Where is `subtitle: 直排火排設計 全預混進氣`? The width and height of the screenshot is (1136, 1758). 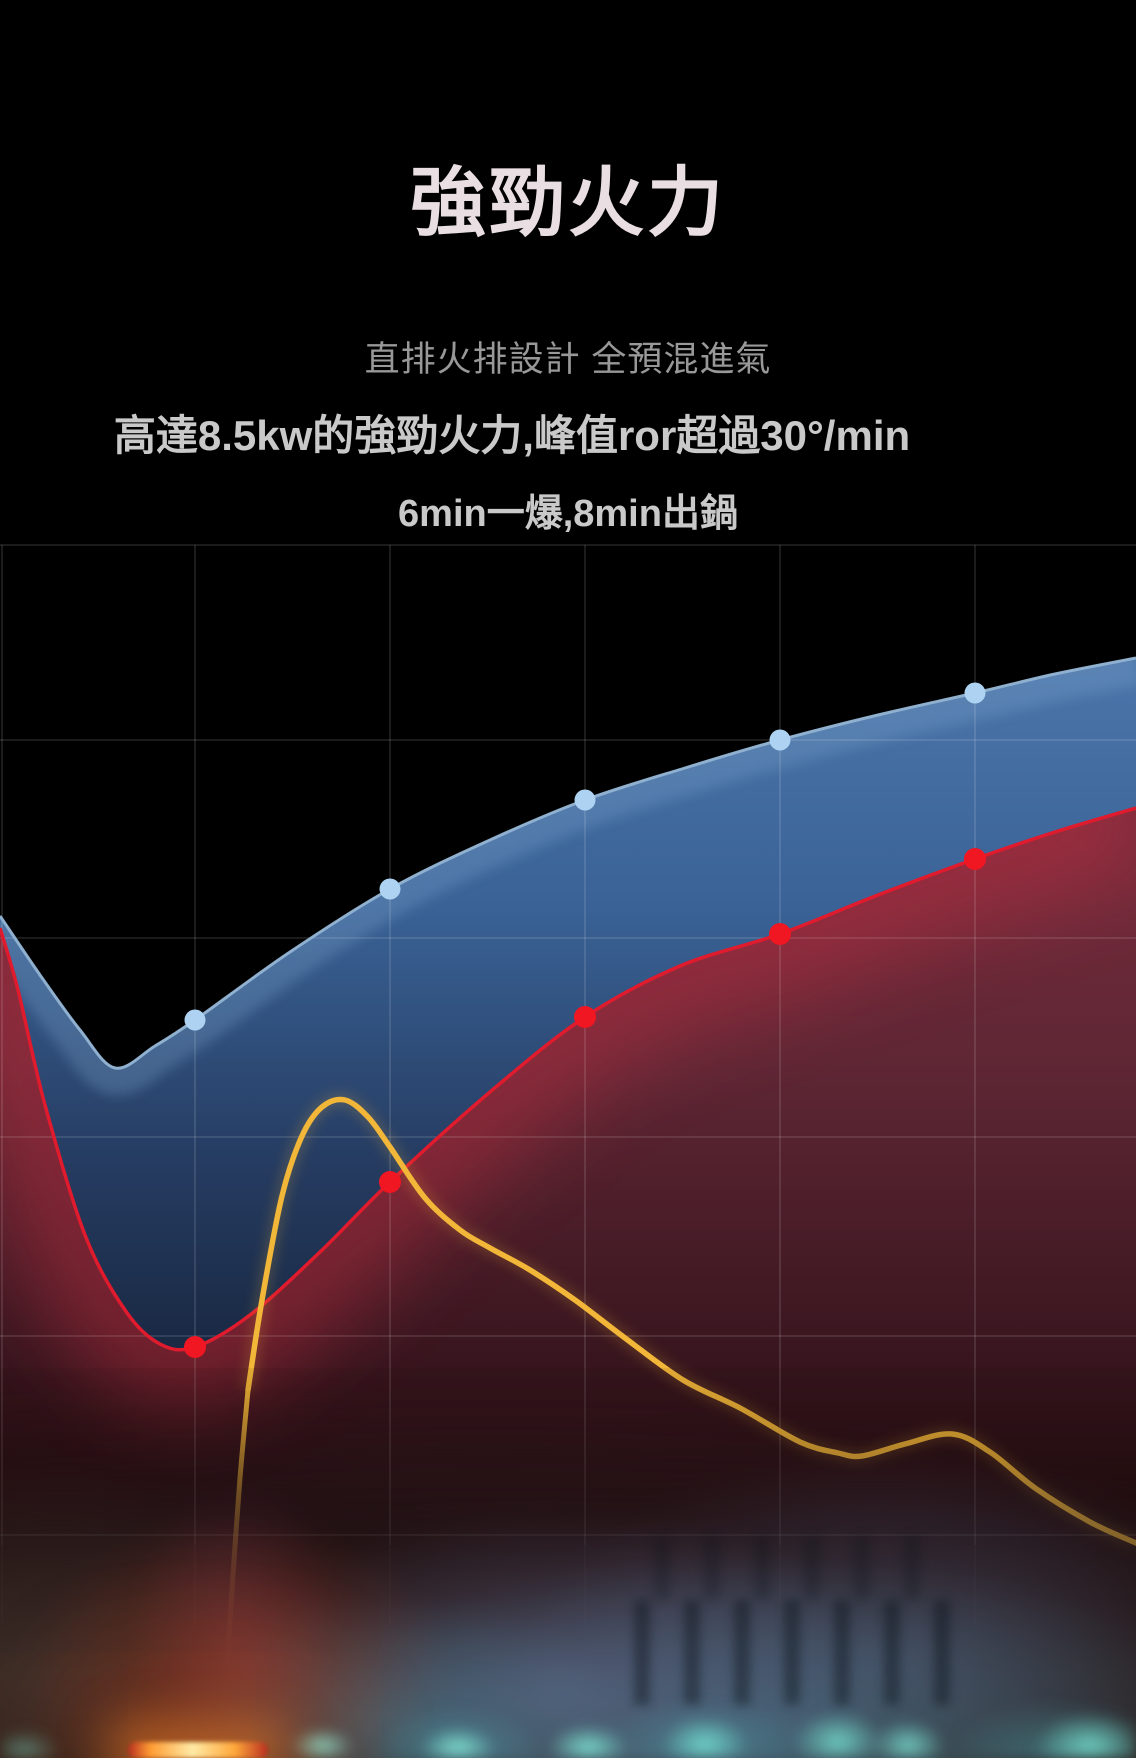 subtitle: 直排火排設計 全預混進氣 is located at coordinates (568, 359).